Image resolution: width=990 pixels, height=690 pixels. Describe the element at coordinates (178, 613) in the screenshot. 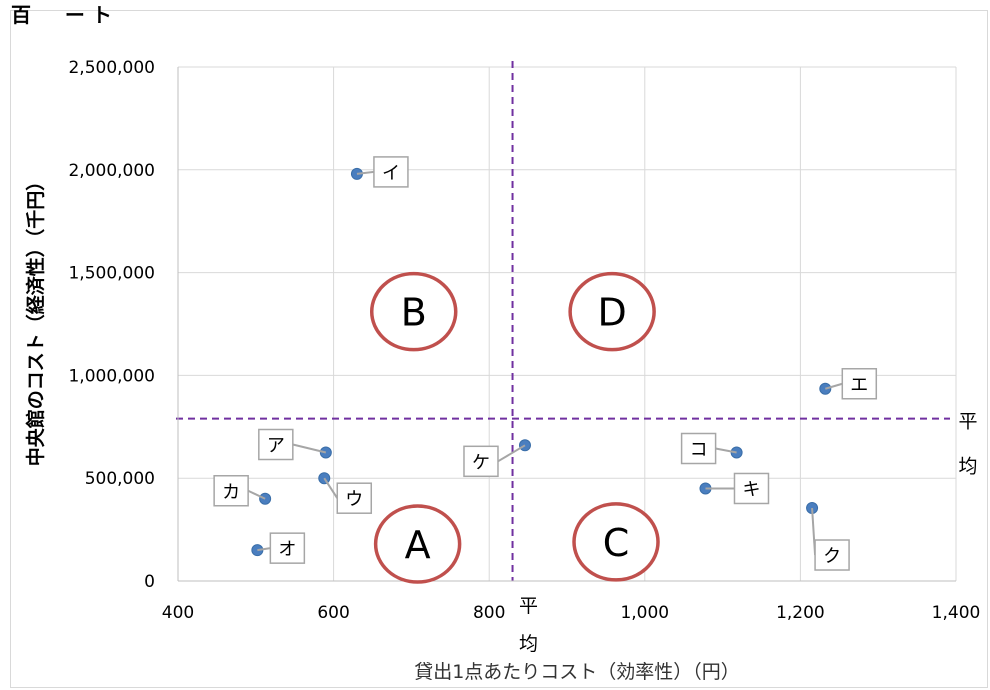

I see `x-tick-label: 400` at that location.